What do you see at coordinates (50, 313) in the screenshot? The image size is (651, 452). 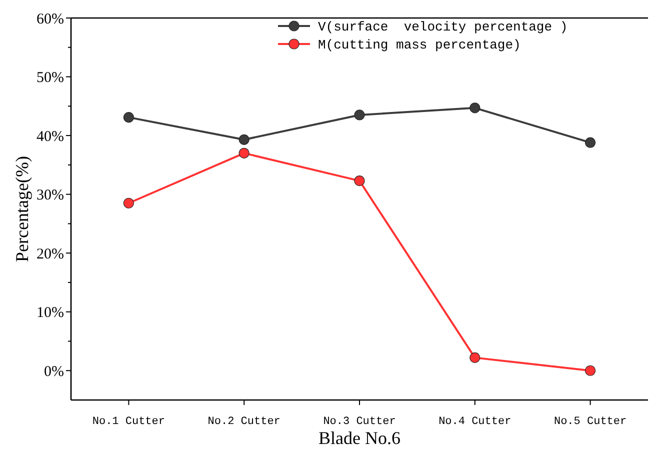 I see `y-tick-label: 10%` at bounding box center [50, 313].